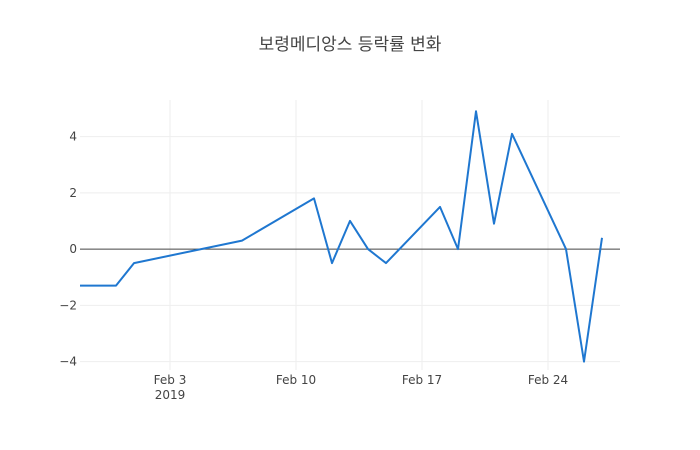 This screenshot has height=450, width=700. What do you see at coordinates (548, 380) in the screenshot?
I see `x-tick-label: Feb 24` at bounding box center [548, 380].